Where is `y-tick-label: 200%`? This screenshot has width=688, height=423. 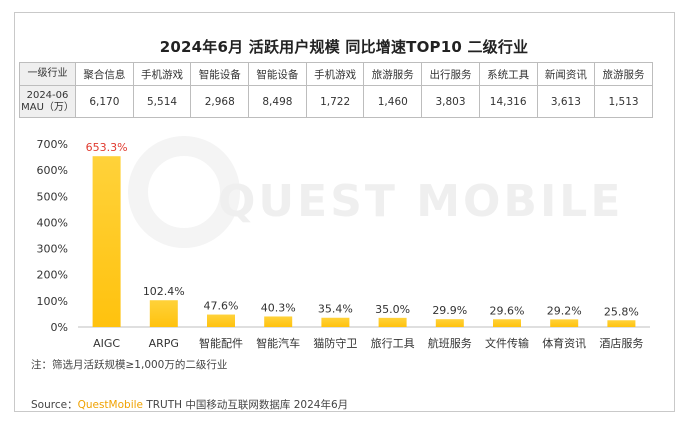 y-tick-label: 200% is located at coordinates (52, 275).